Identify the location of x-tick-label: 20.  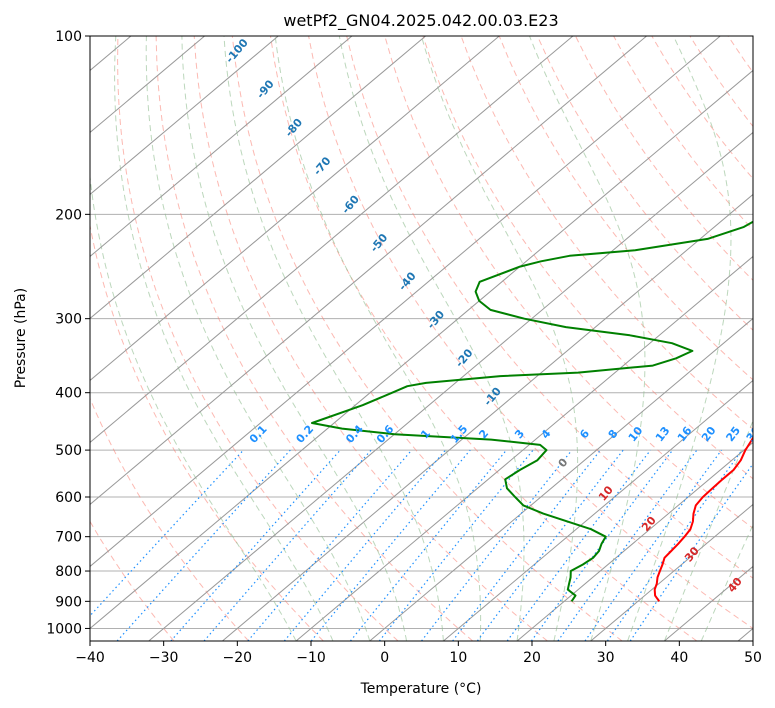
(532, 658).